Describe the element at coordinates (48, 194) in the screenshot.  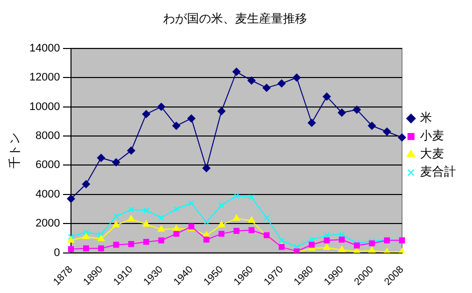
I see `y-tick-label: 4000` at that location.